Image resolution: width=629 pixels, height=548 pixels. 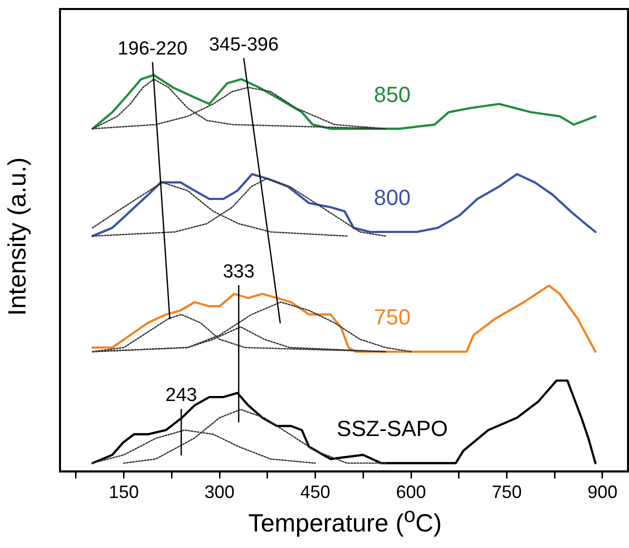 What do you see at coordinates (18, 237) in the screenshot?
I see `y-axis-title: Intensity (a.u.)` at bounding box center [18, 237].